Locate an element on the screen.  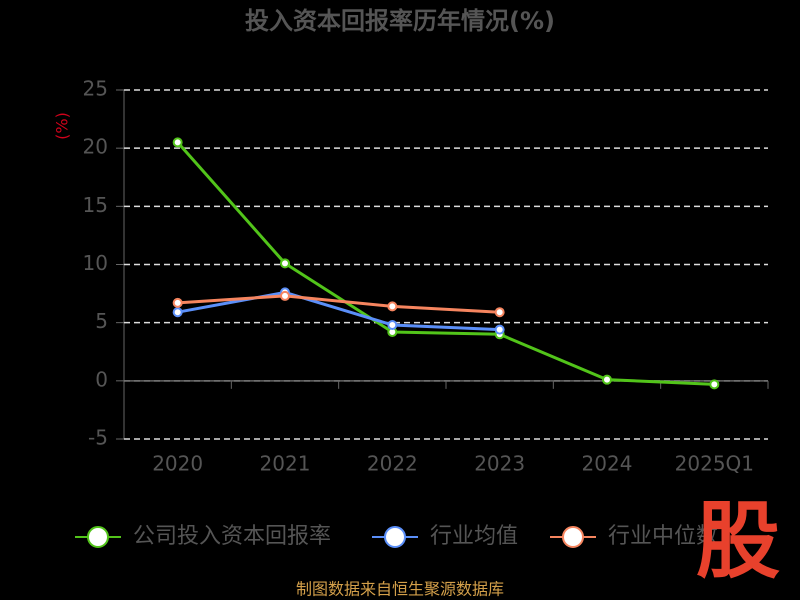
y-tick-label: 10 is located at coordinates (95, 263).